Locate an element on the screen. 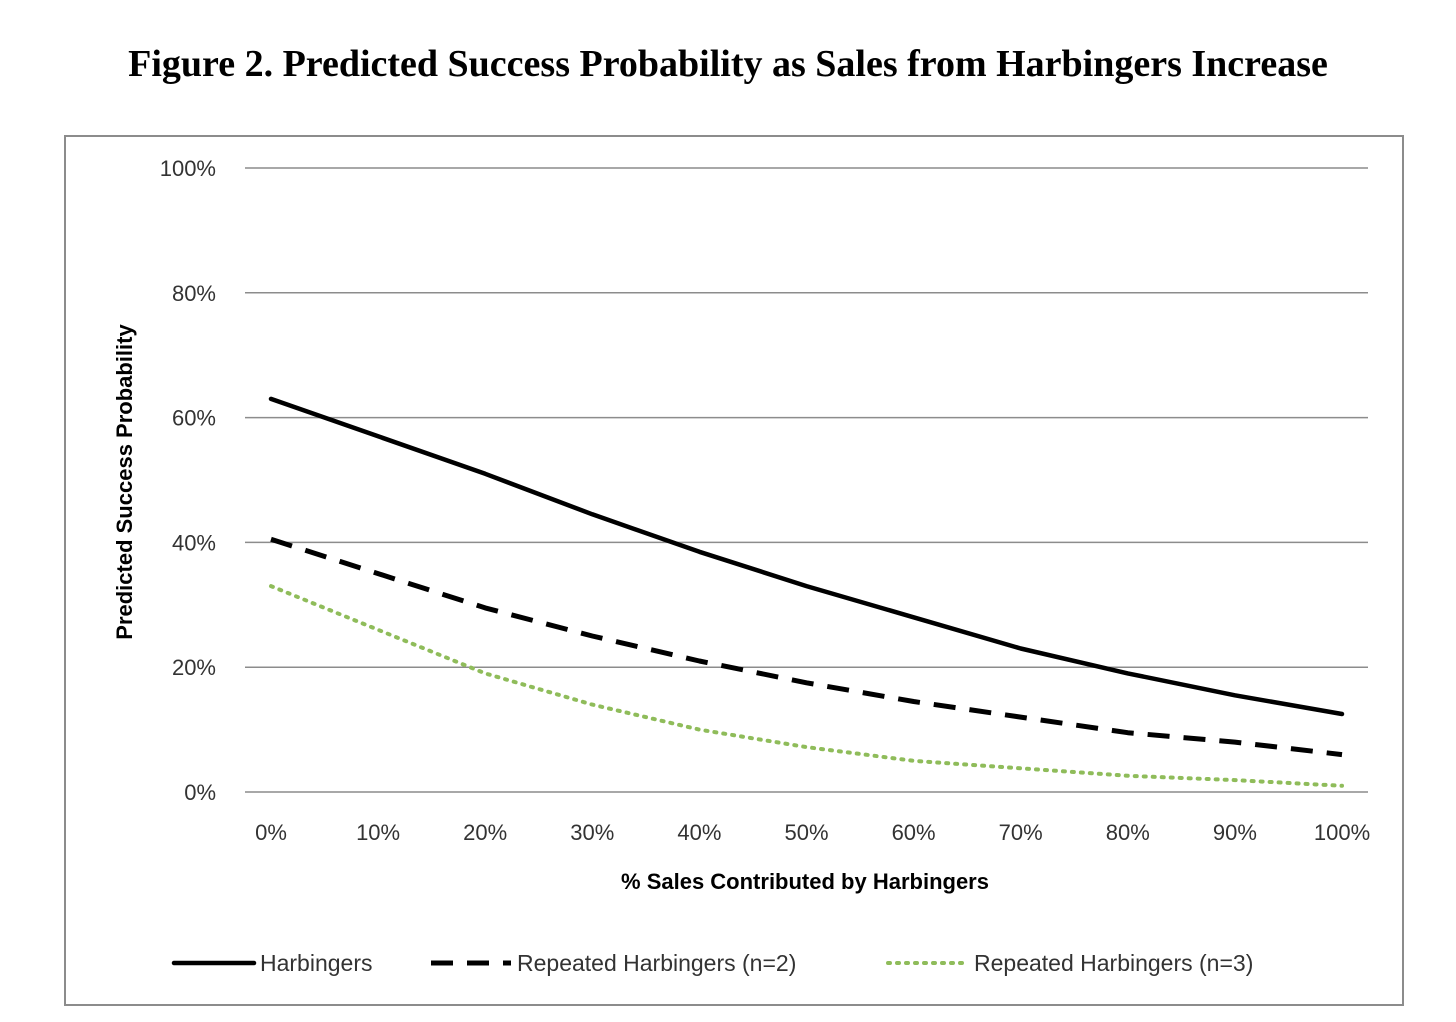 Image resolution: width=1456 pixels, height=1022 pixels. y-tick-label: 60% is located at coordinates (194, 418).